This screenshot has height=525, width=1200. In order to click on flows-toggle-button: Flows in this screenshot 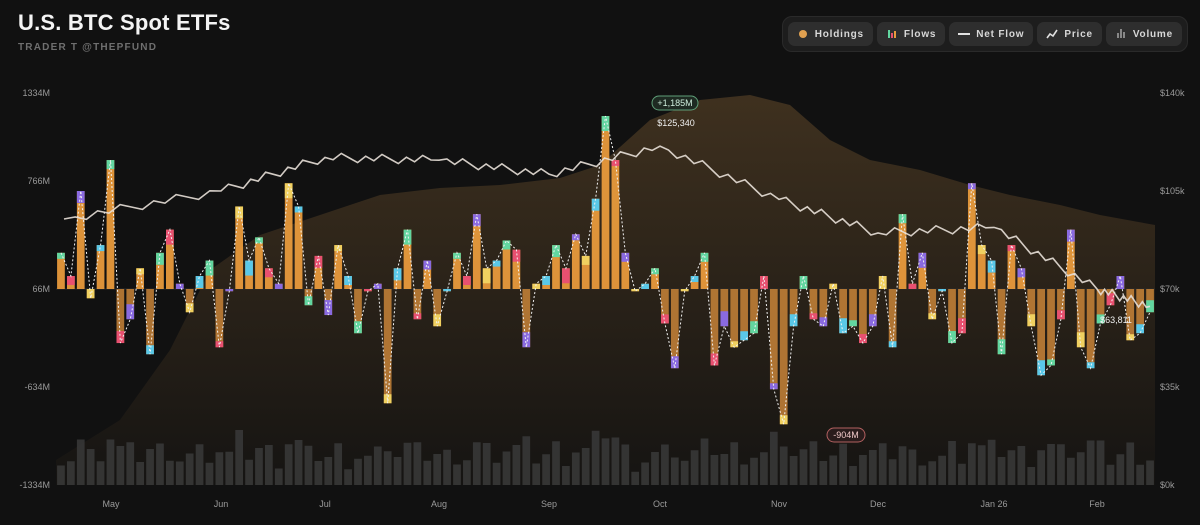, I will do `click(911, 34)`.